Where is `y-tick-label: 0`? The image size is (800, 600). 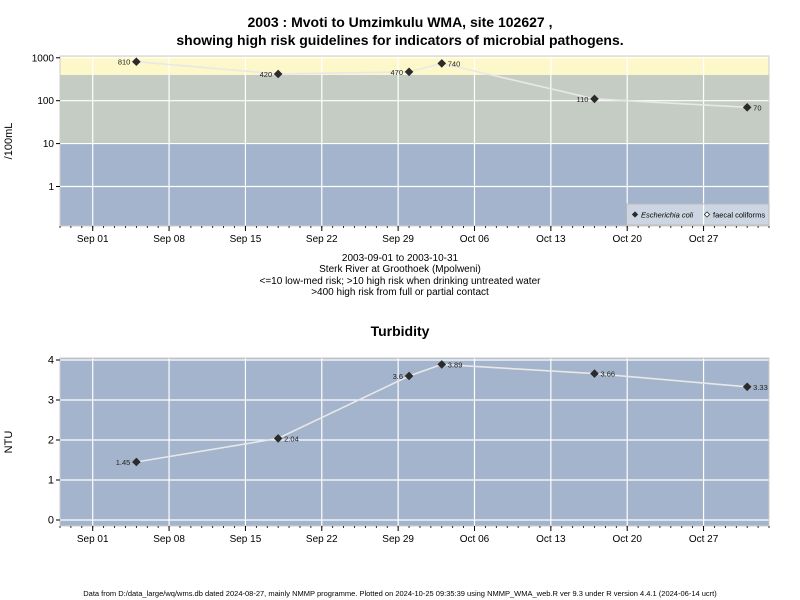 y-tick-label: 0 is located at coordinates (51, 521).